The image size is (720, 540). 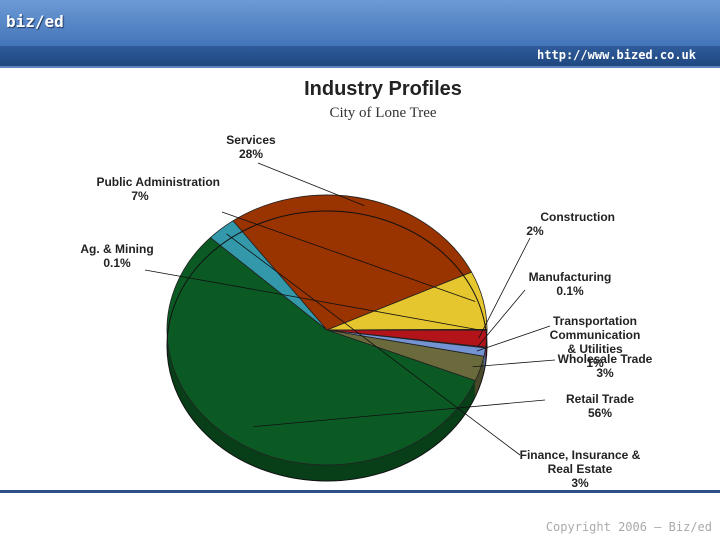 What do you see at coordinates (35, 21) in the screenshot?
I see `logo: biz/ed` at bounding box center [35, 21].